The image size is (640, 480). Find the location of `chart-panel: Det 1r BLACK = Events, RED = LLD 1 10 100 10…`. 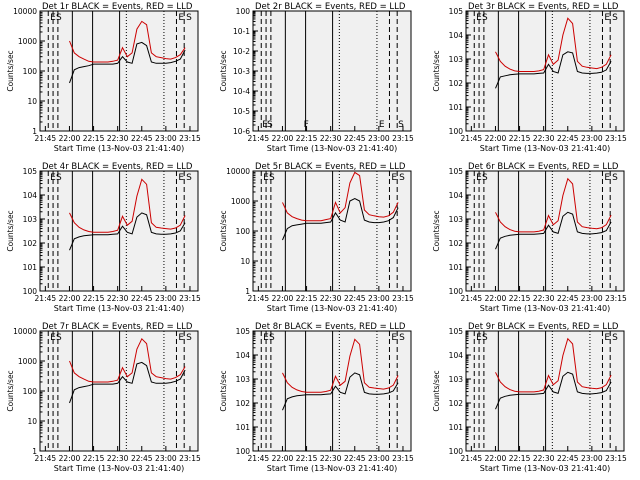

chart-panel: Det 1r BLACK = Events, RED = LLD 1 10 100 10… is located at coordinates (103, 77).